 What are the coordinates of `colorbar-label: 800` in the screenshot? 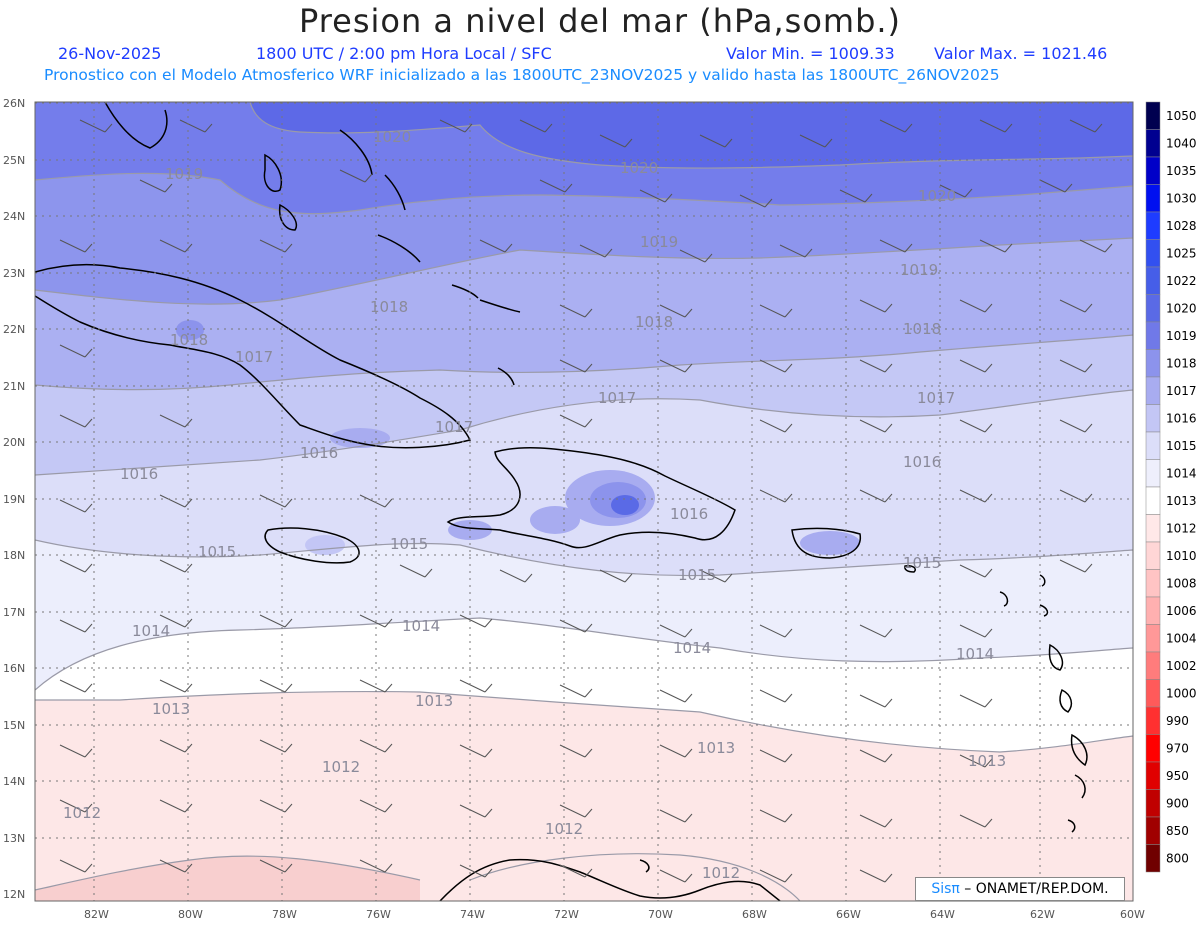 It's located at (1177, 859).